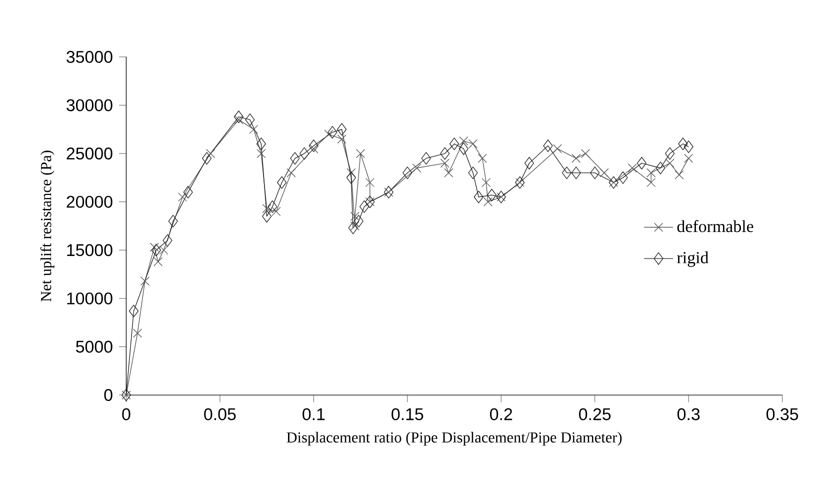 This screenshot has width=819, height=479. Describe the element at coordinates (89, 154) in the screenshot. I see `y-tick-label: 25000` at that location.